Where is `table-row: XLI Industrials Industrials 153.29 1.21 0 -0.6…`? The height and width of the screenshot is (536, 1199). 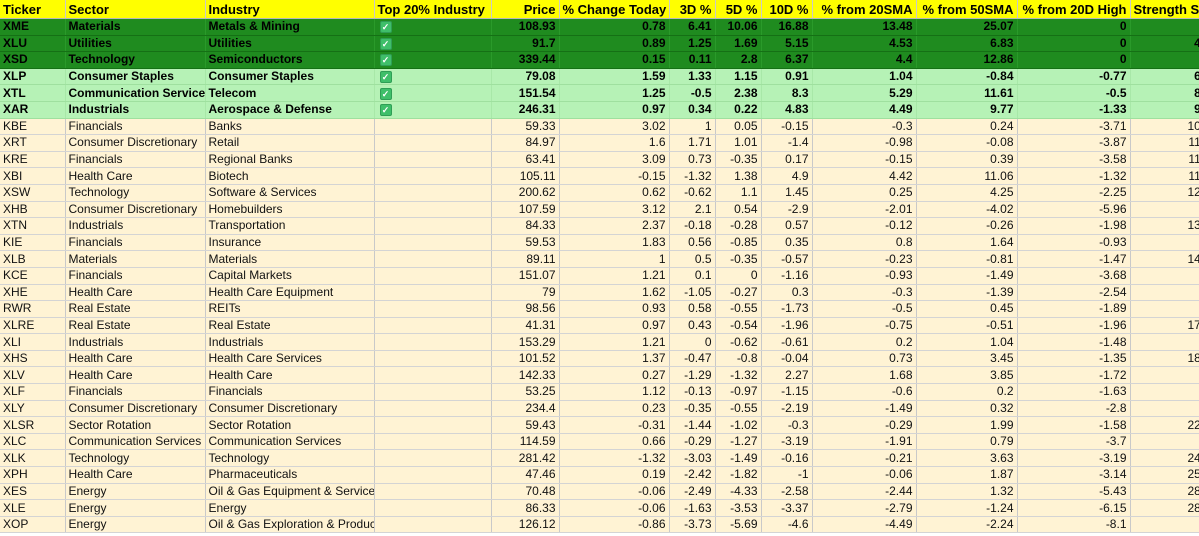
table-row: XLI Industrials Industrials 153.29 1.21 0 -0.6… is located at coordinates (599, 342).